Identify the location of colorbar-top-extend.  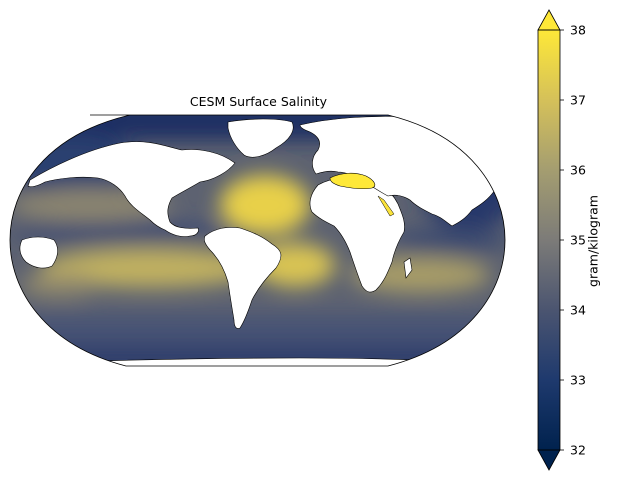
(549, 20).